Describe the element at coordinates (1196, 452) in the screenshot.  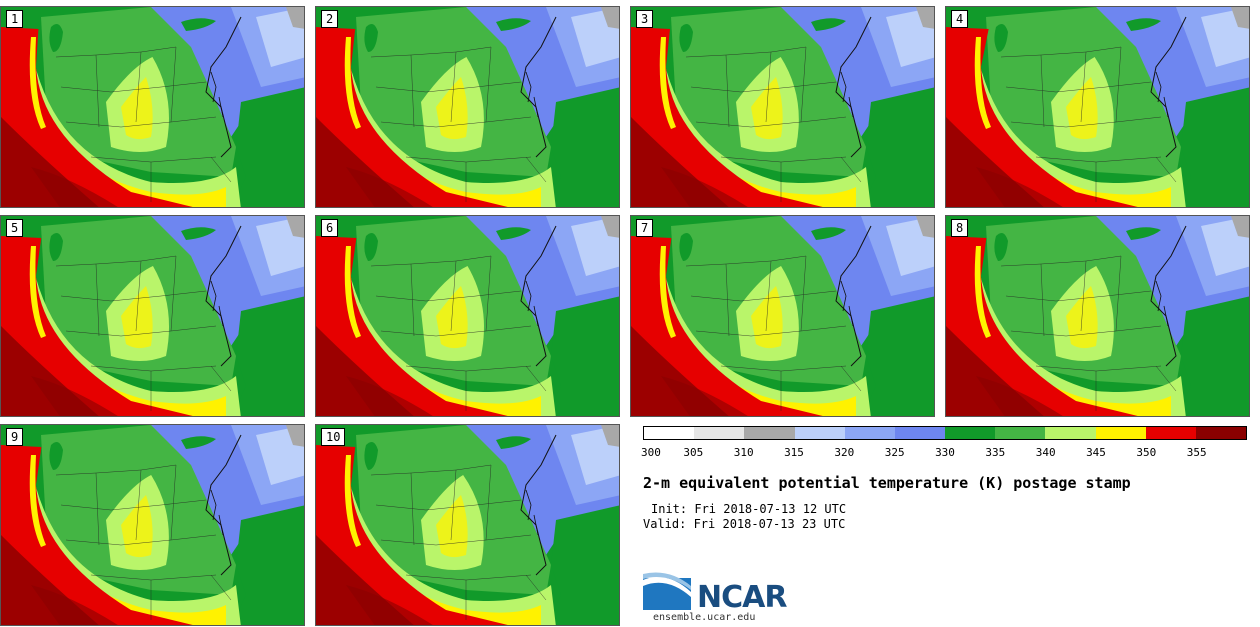
I see `colorbar-tick-label: 355` at that location.